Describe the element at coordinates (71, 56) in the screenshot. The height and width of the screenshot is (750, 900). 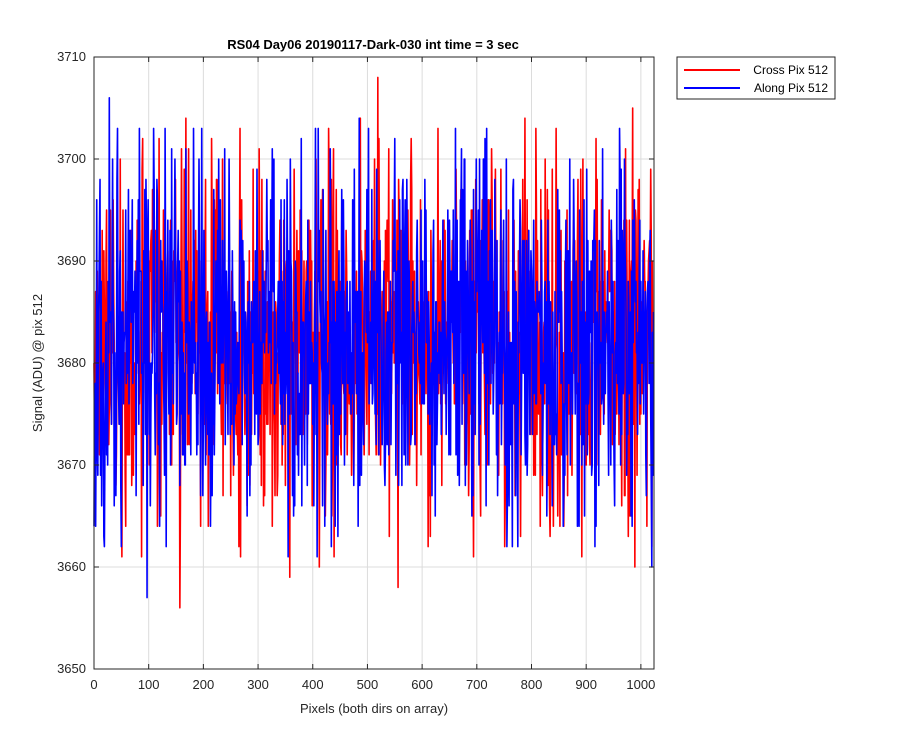
I see `y-tick-label: 3710` at that location.